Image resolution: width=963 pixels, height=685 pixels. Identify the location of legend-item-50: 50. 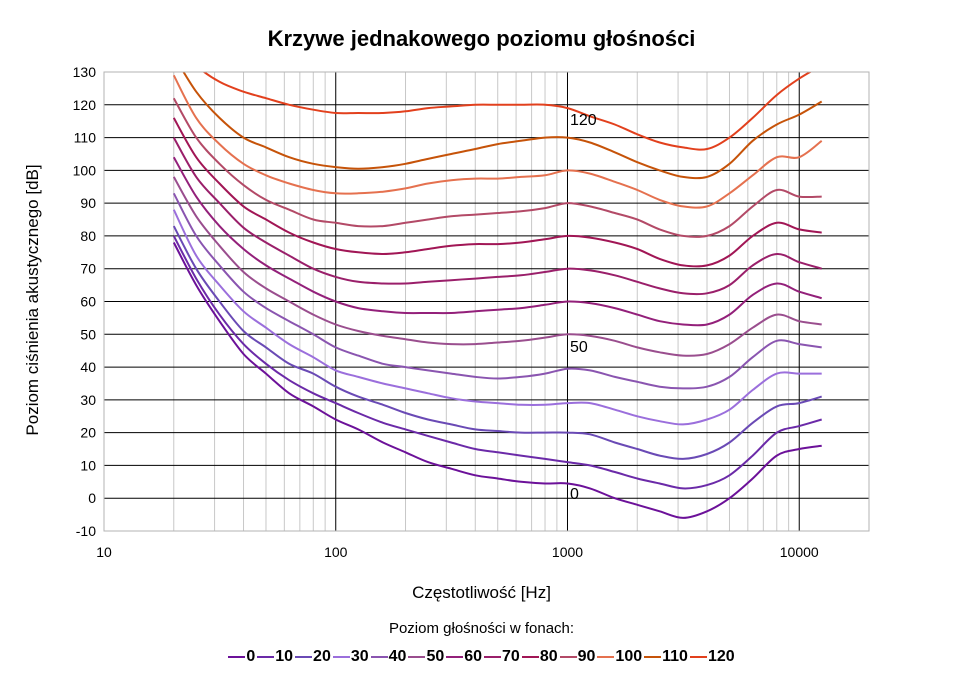
(426, 657).